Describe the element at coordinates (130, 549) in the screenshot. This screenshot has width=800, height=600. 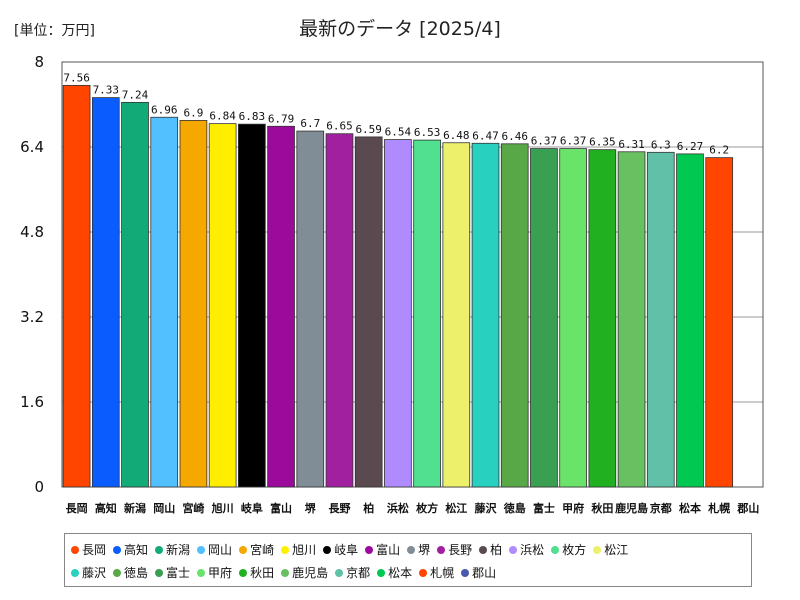
I see `legend-item: 高知` at that location.